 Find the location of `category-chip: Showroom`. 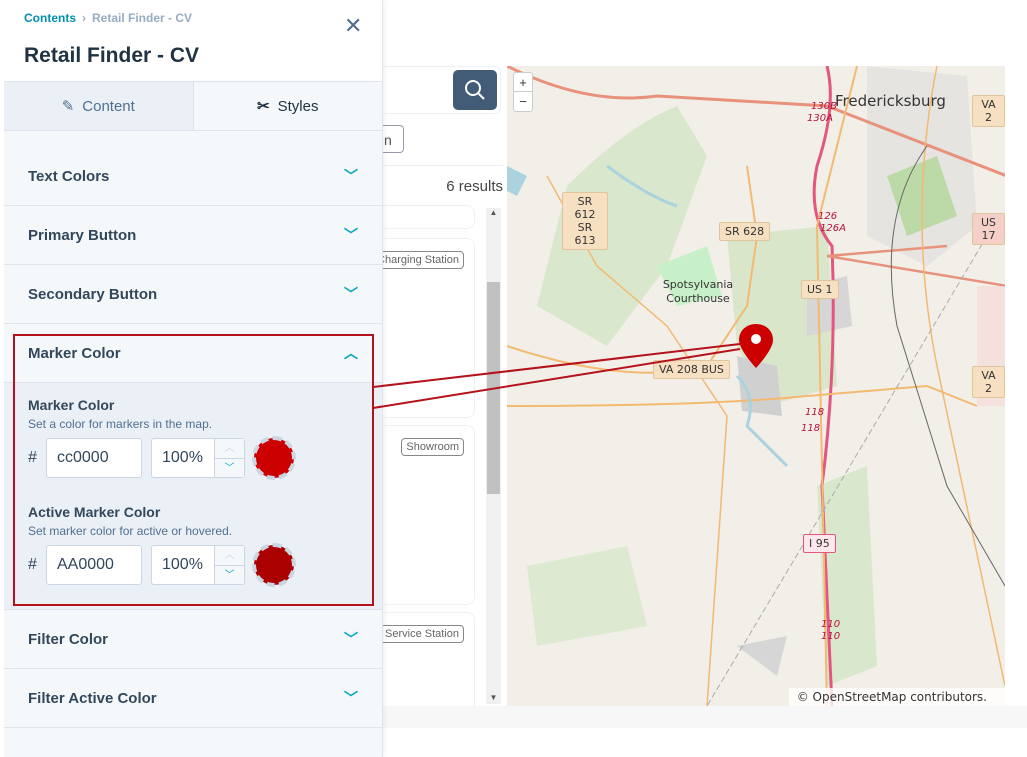

category-chip: Showroom is located at coordinates (432, 447).